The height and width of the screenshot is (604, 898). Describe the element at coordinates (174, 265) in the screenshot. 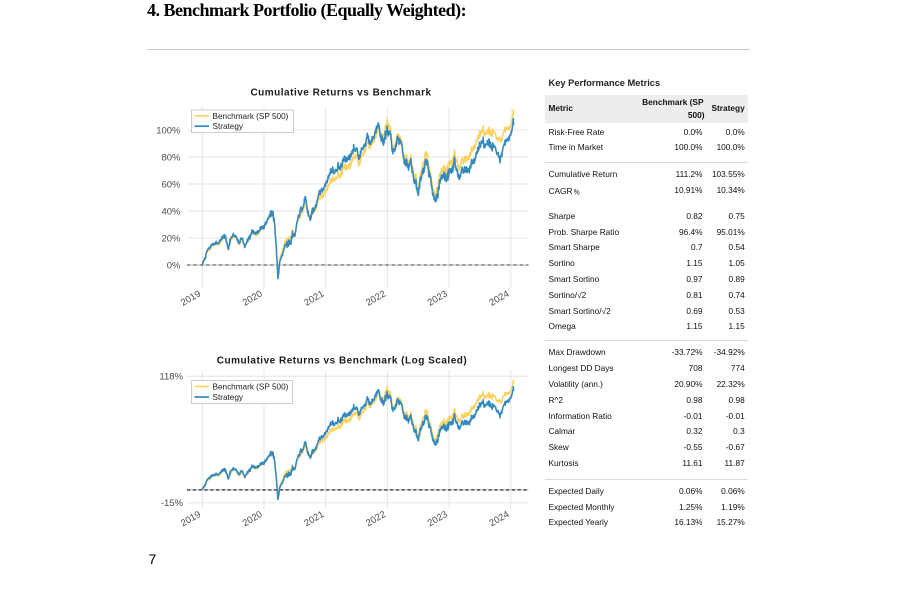

I see `svg-text: 0%` at that location.